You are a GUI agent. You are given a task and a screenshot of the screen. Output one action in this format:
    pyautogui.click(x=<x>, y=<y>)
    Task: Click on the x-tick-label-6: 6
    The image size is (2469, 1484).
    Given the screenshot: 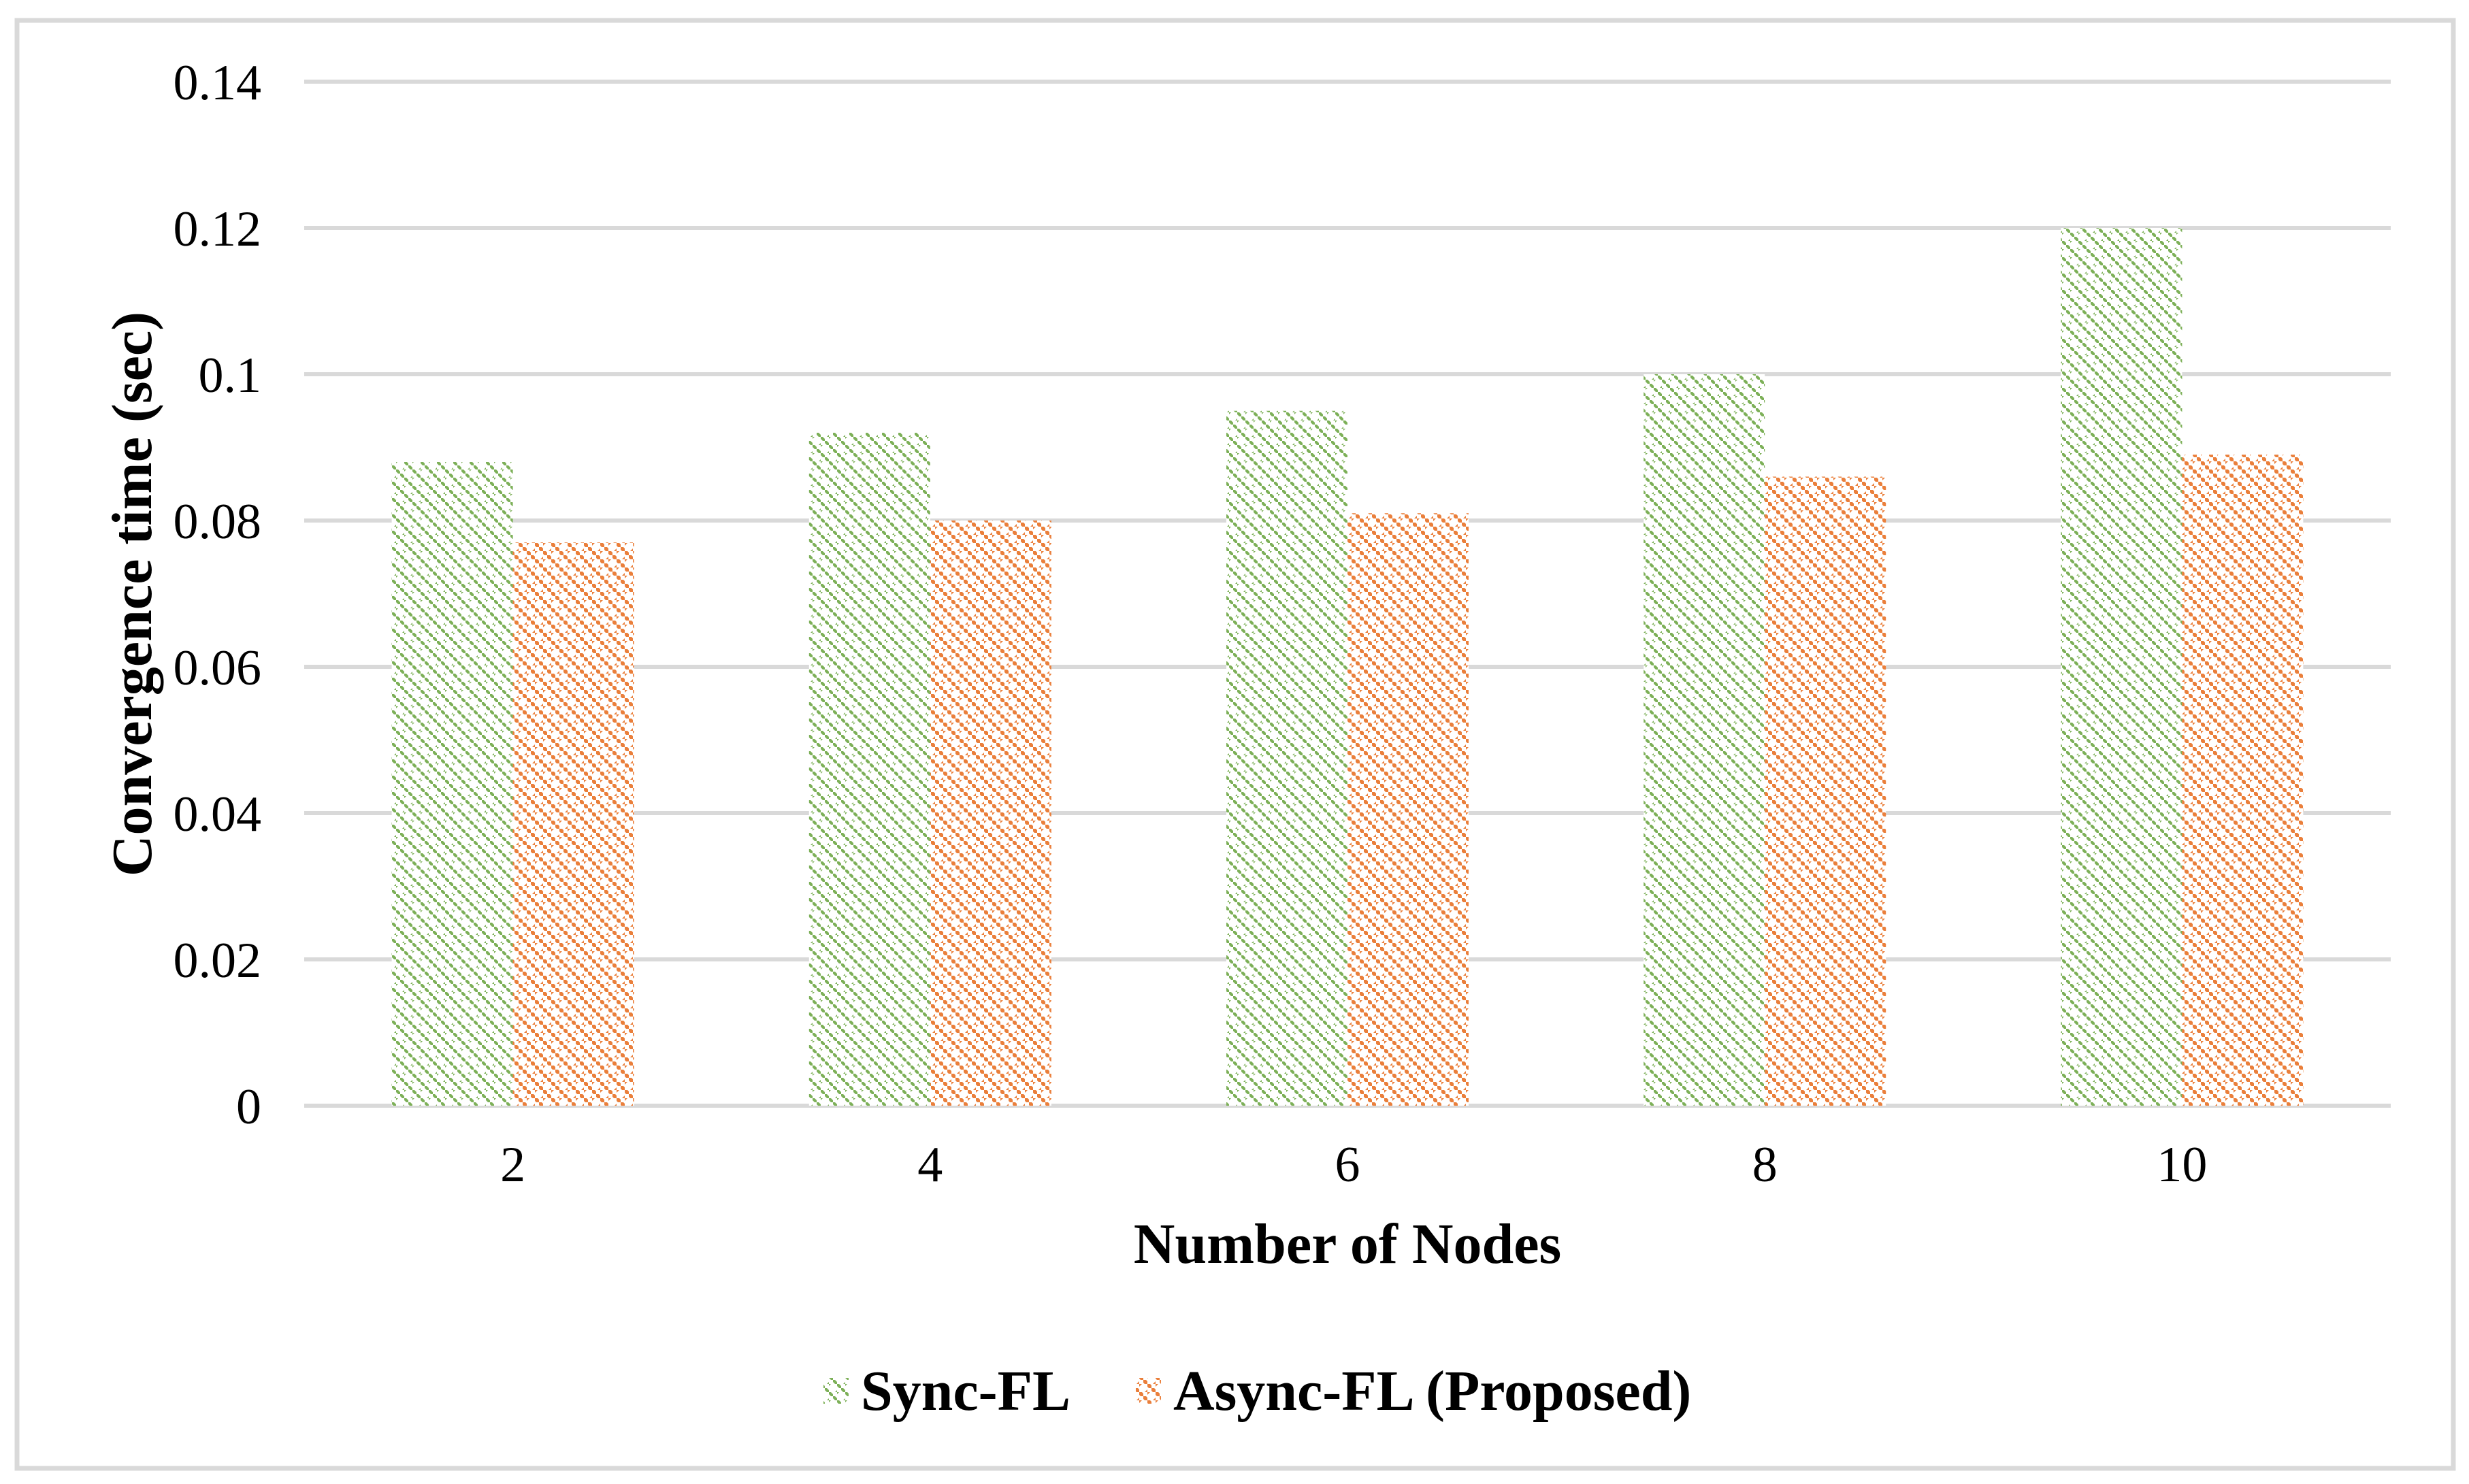 What is the action you would take?
    pyautogui.click(x=1347, y=1165)
    